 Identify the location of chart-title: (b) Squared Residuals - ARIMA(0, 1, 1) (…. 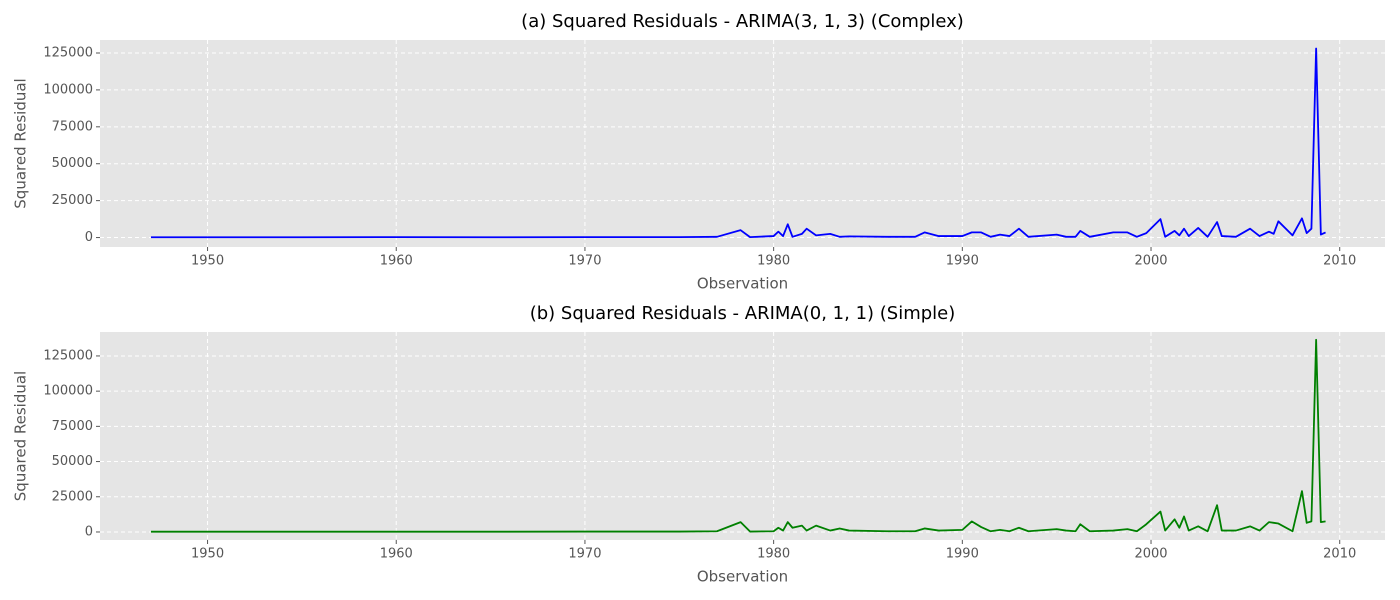
(743, 313).